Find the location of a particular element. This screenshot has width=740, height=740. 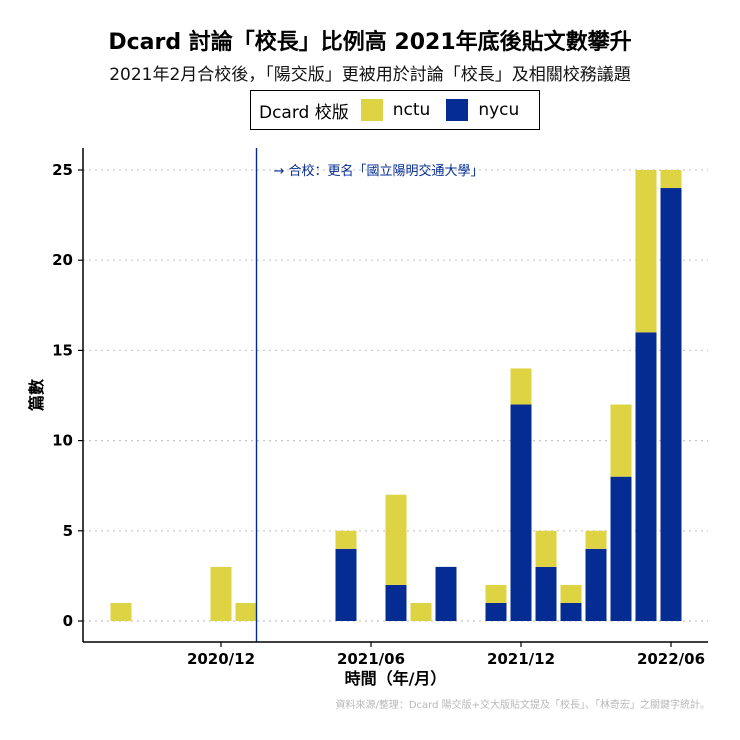

x-tick-label: 2020/12 is located at coordinates (221, 659).